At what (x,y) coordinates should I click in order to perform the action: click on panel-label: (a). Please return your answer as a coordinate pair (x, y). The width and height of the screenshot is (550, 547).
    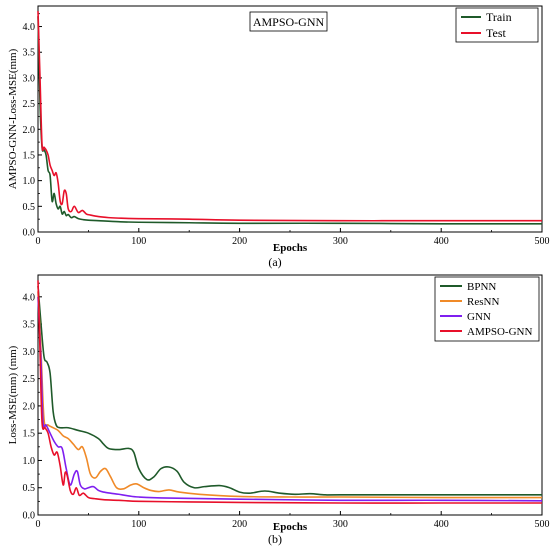
    Looking at the image, I should click on (274, 262).